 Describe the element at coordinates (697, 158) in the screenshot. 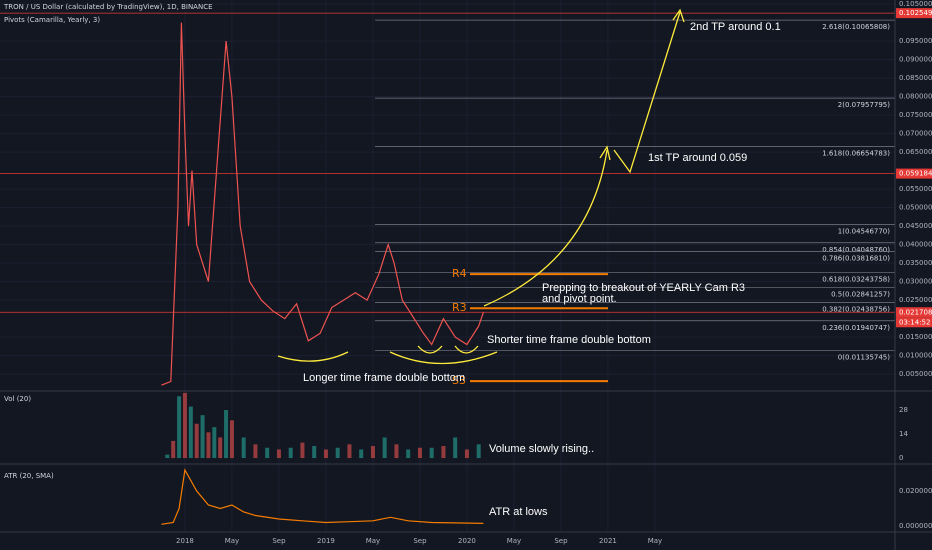

I see `annotation: 1st TP around 0.059` at that location.